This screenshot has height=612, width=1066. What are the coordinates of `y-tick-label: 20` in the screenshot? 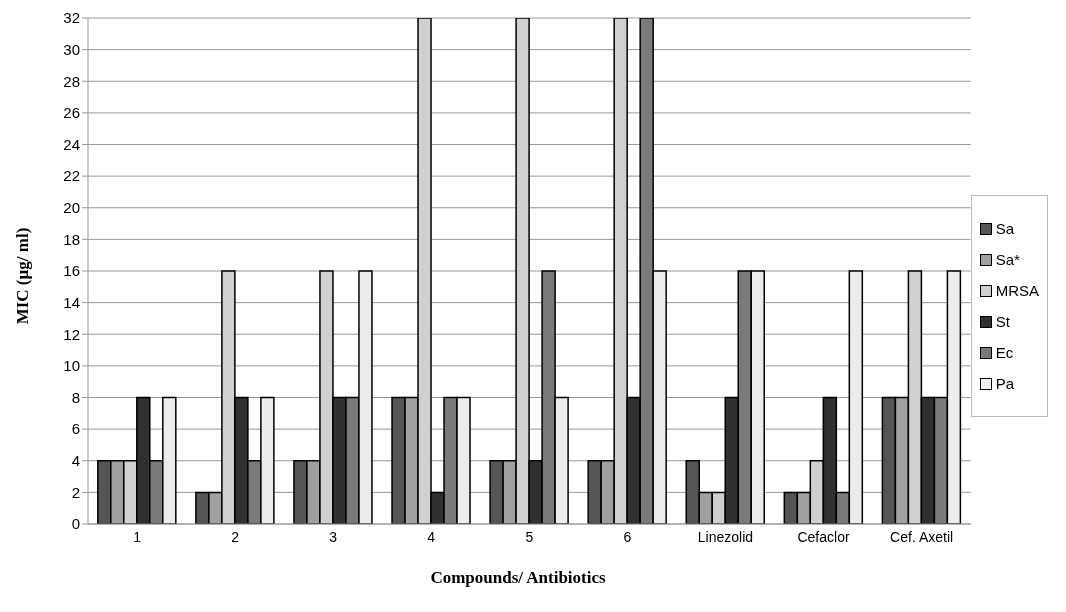 It's located at (71, 208).